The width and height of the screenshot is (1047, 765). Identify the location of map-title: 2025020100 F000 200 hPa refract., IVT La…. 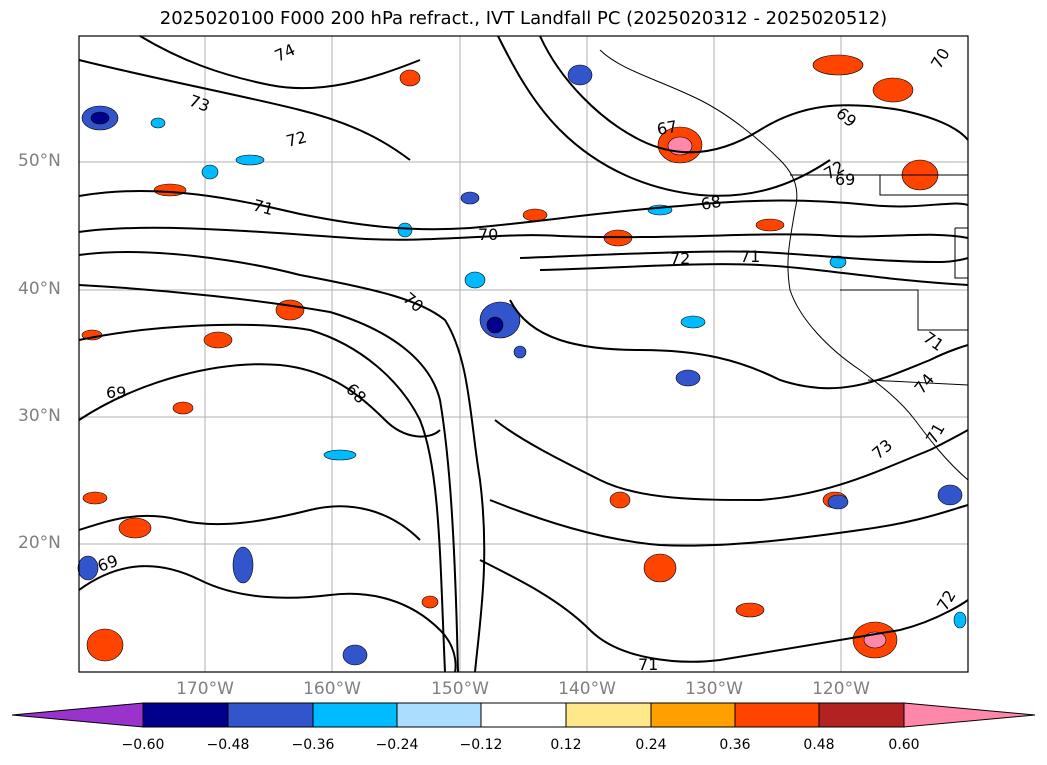
(523, 18).